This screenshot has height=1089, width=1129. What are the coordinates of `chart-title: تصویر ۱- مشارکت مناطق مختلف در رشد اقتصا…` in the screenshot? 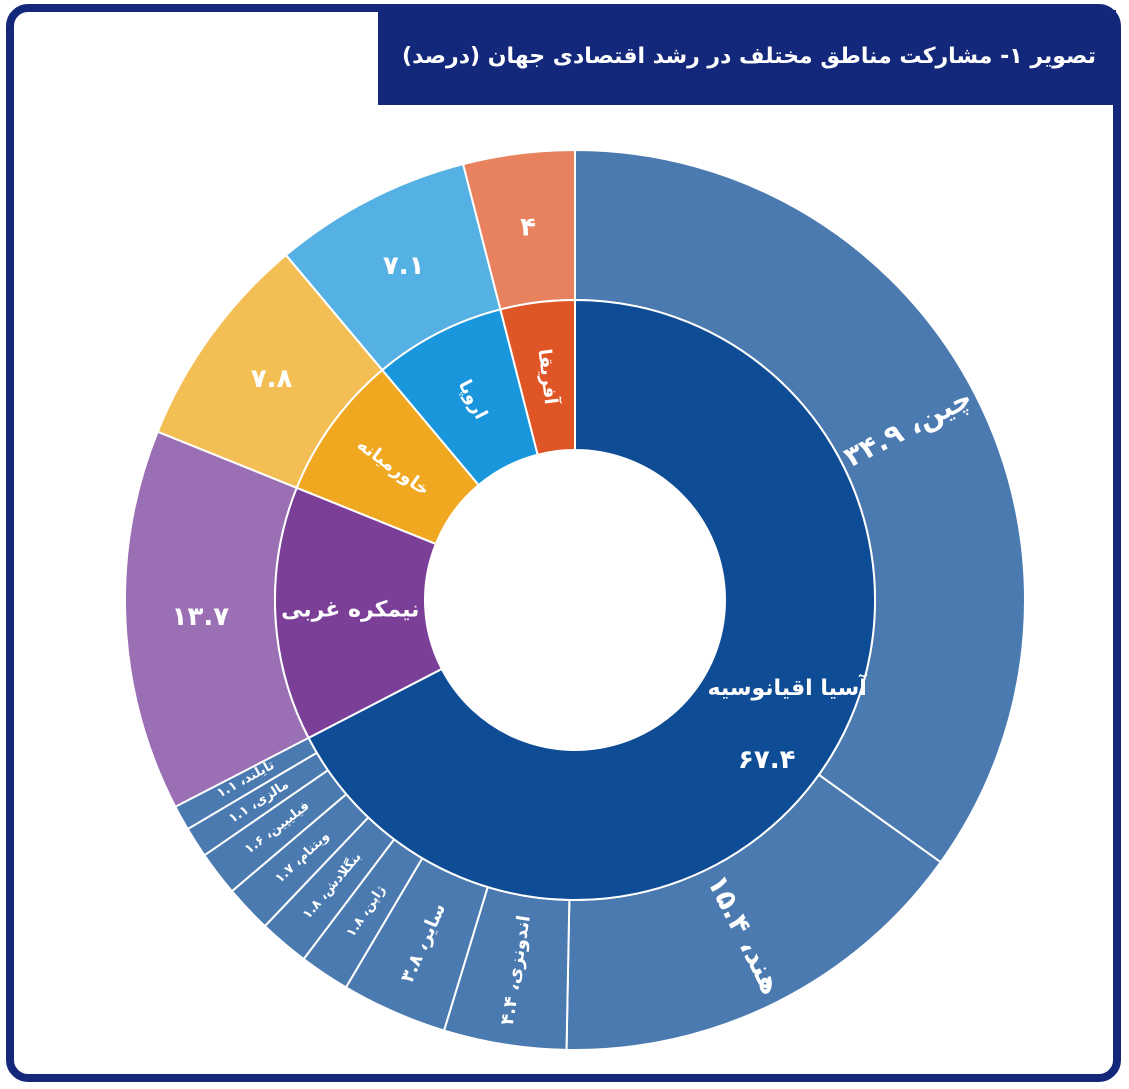 It's located at (749, 56).